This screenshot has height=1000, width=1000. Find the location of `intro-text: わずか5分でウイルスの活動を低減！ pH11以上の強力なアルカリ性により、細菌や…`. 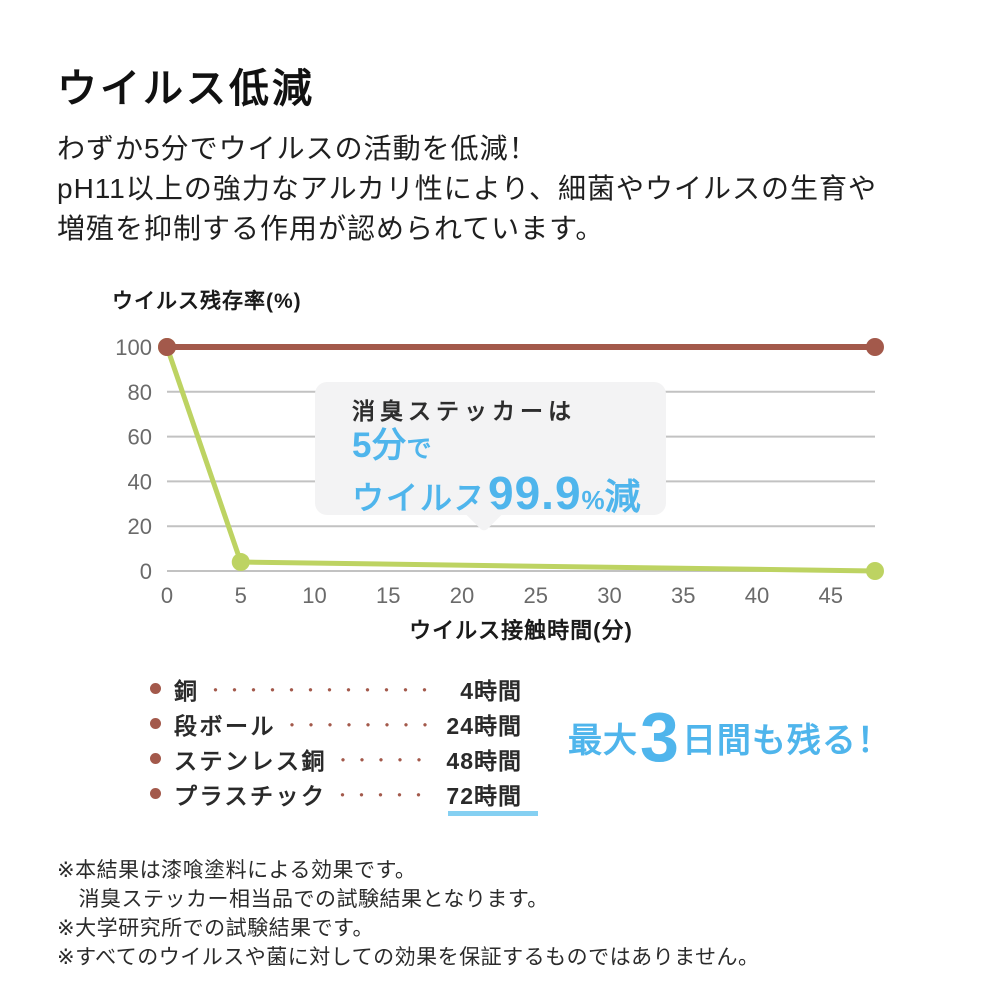

intro-text: わずか5分でウイルスの活動を低減！ pH11以上の強力なアルカリ性により、細菌や… is located at coordinates (467, 189).